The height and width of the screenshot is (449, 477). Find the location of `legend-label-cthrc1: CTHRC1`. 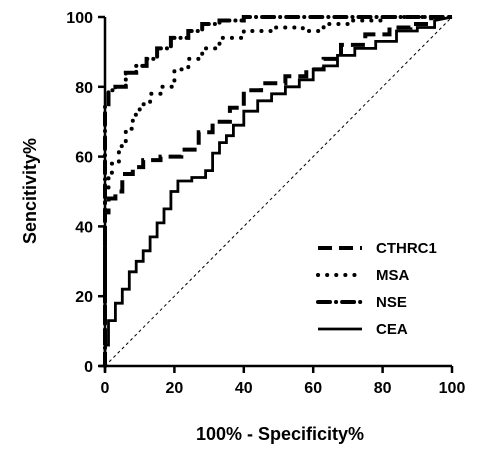

legend-label-cthrc1: CTHRC1 is located at coordinates (406, 248).